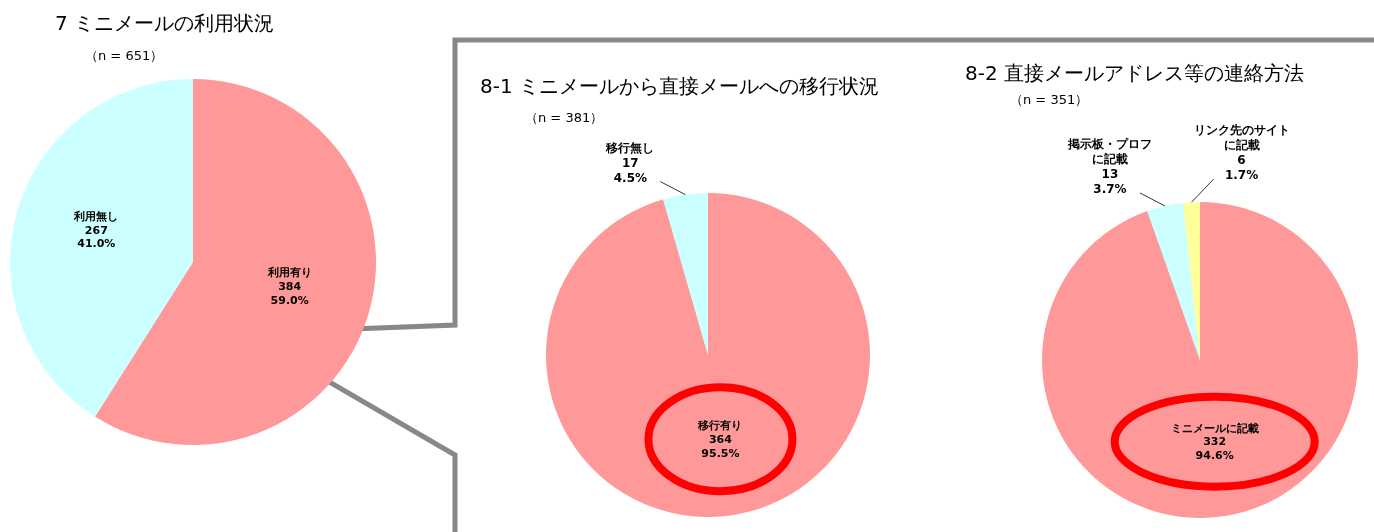  What do you see at coordinates (720, 426) in the screenshot?
I see `slice-label: 移行有り` at bounding box center [720, 426].